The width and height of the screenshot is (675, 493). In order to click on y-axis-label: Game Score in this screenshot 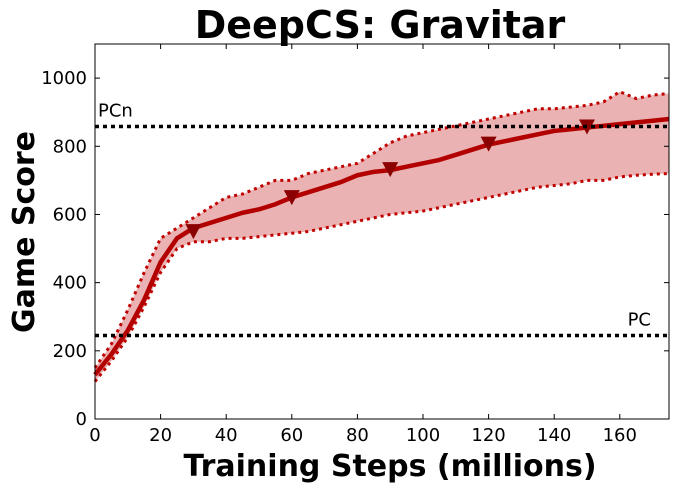, I will do `click(24, 232)`.